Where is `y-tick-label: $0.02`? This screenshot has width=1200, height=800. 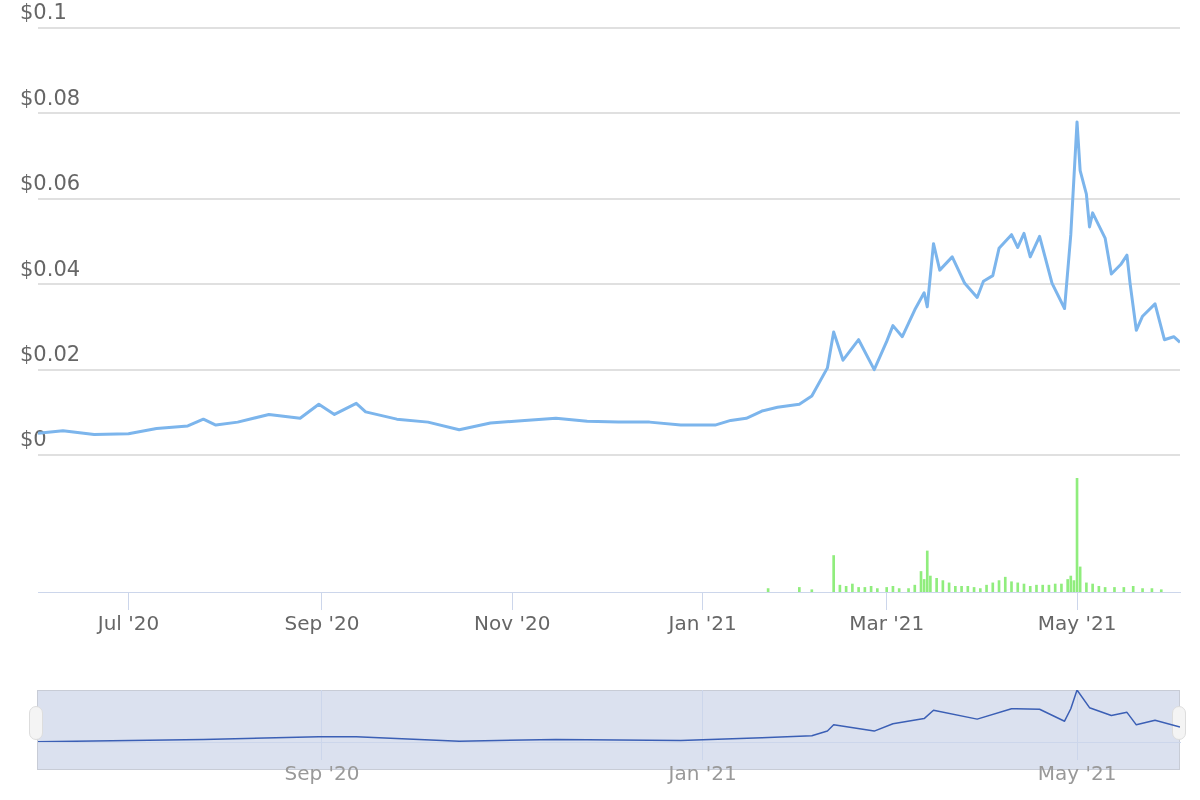 y-tick-label: $0.02 is located at coordinates (50, 354).